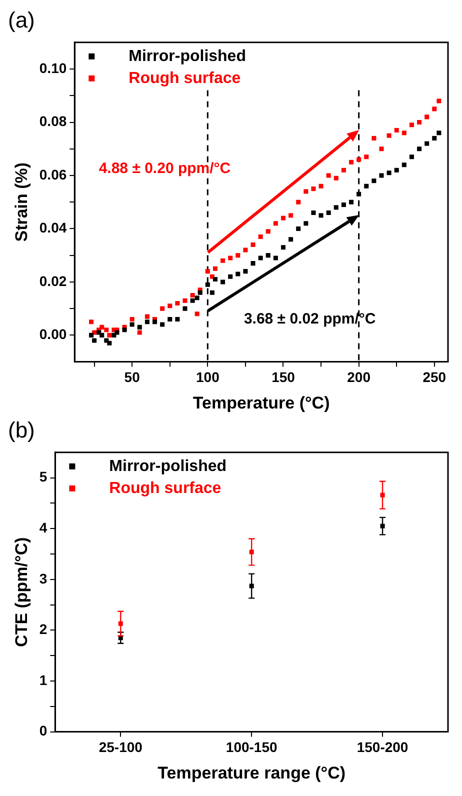 This screenshot has width=462, height=796. I want to click on y-tick-label: 3, so click(43, 578).